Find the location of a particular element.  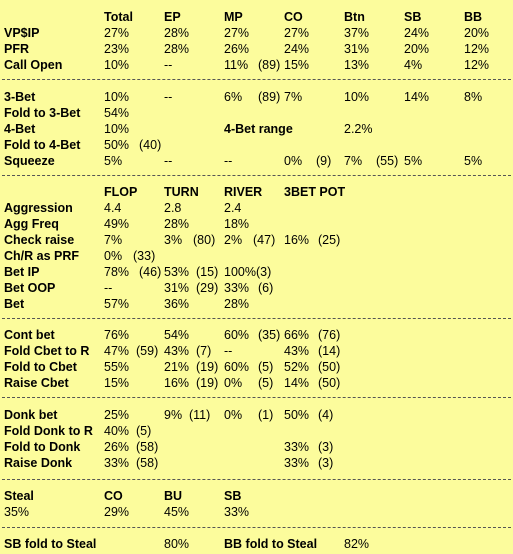

check-raise-river: 2% is located at coordinates (233, 240).